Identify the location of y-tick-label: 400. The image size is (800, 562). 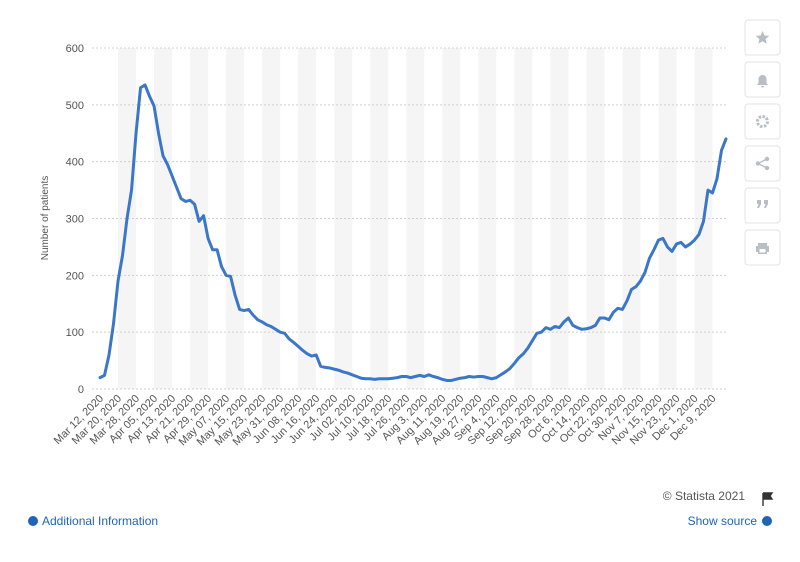
(75, 163).